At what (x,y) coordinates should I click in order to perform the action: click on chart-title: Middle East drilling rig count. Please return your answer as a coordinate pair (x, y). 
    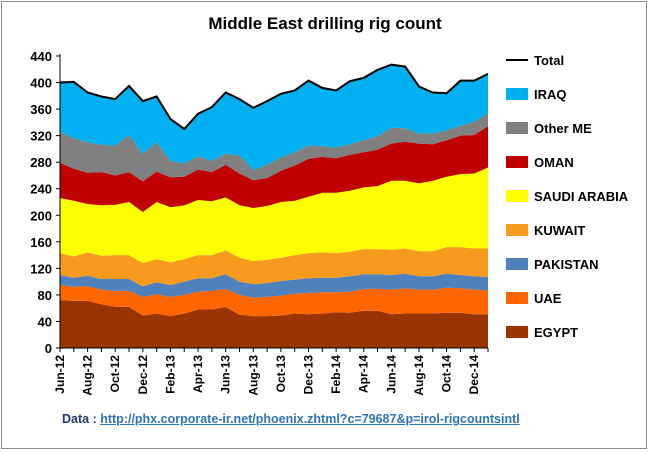
    Looking at the image, I should click on (325, 23).